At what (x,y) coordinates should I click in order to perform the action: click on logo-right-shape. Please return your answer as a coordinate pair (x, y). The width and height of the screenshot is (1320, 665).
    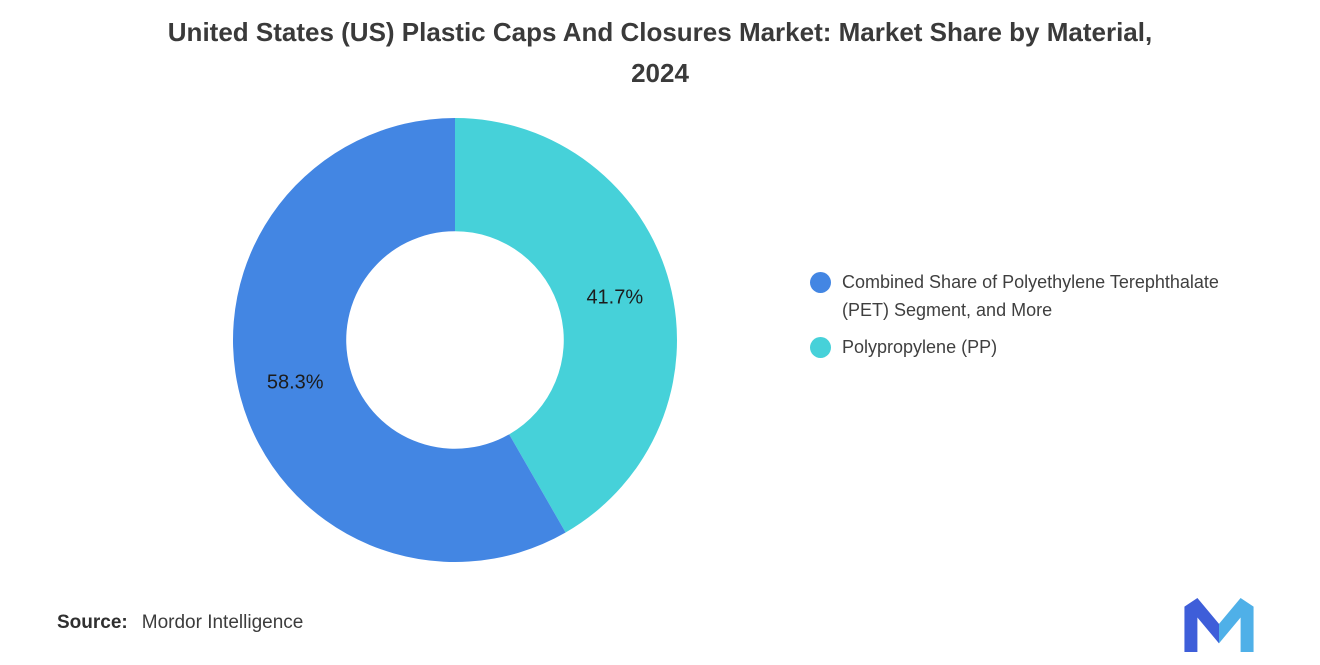
    Looking at the image, I should click on (1236, 625).